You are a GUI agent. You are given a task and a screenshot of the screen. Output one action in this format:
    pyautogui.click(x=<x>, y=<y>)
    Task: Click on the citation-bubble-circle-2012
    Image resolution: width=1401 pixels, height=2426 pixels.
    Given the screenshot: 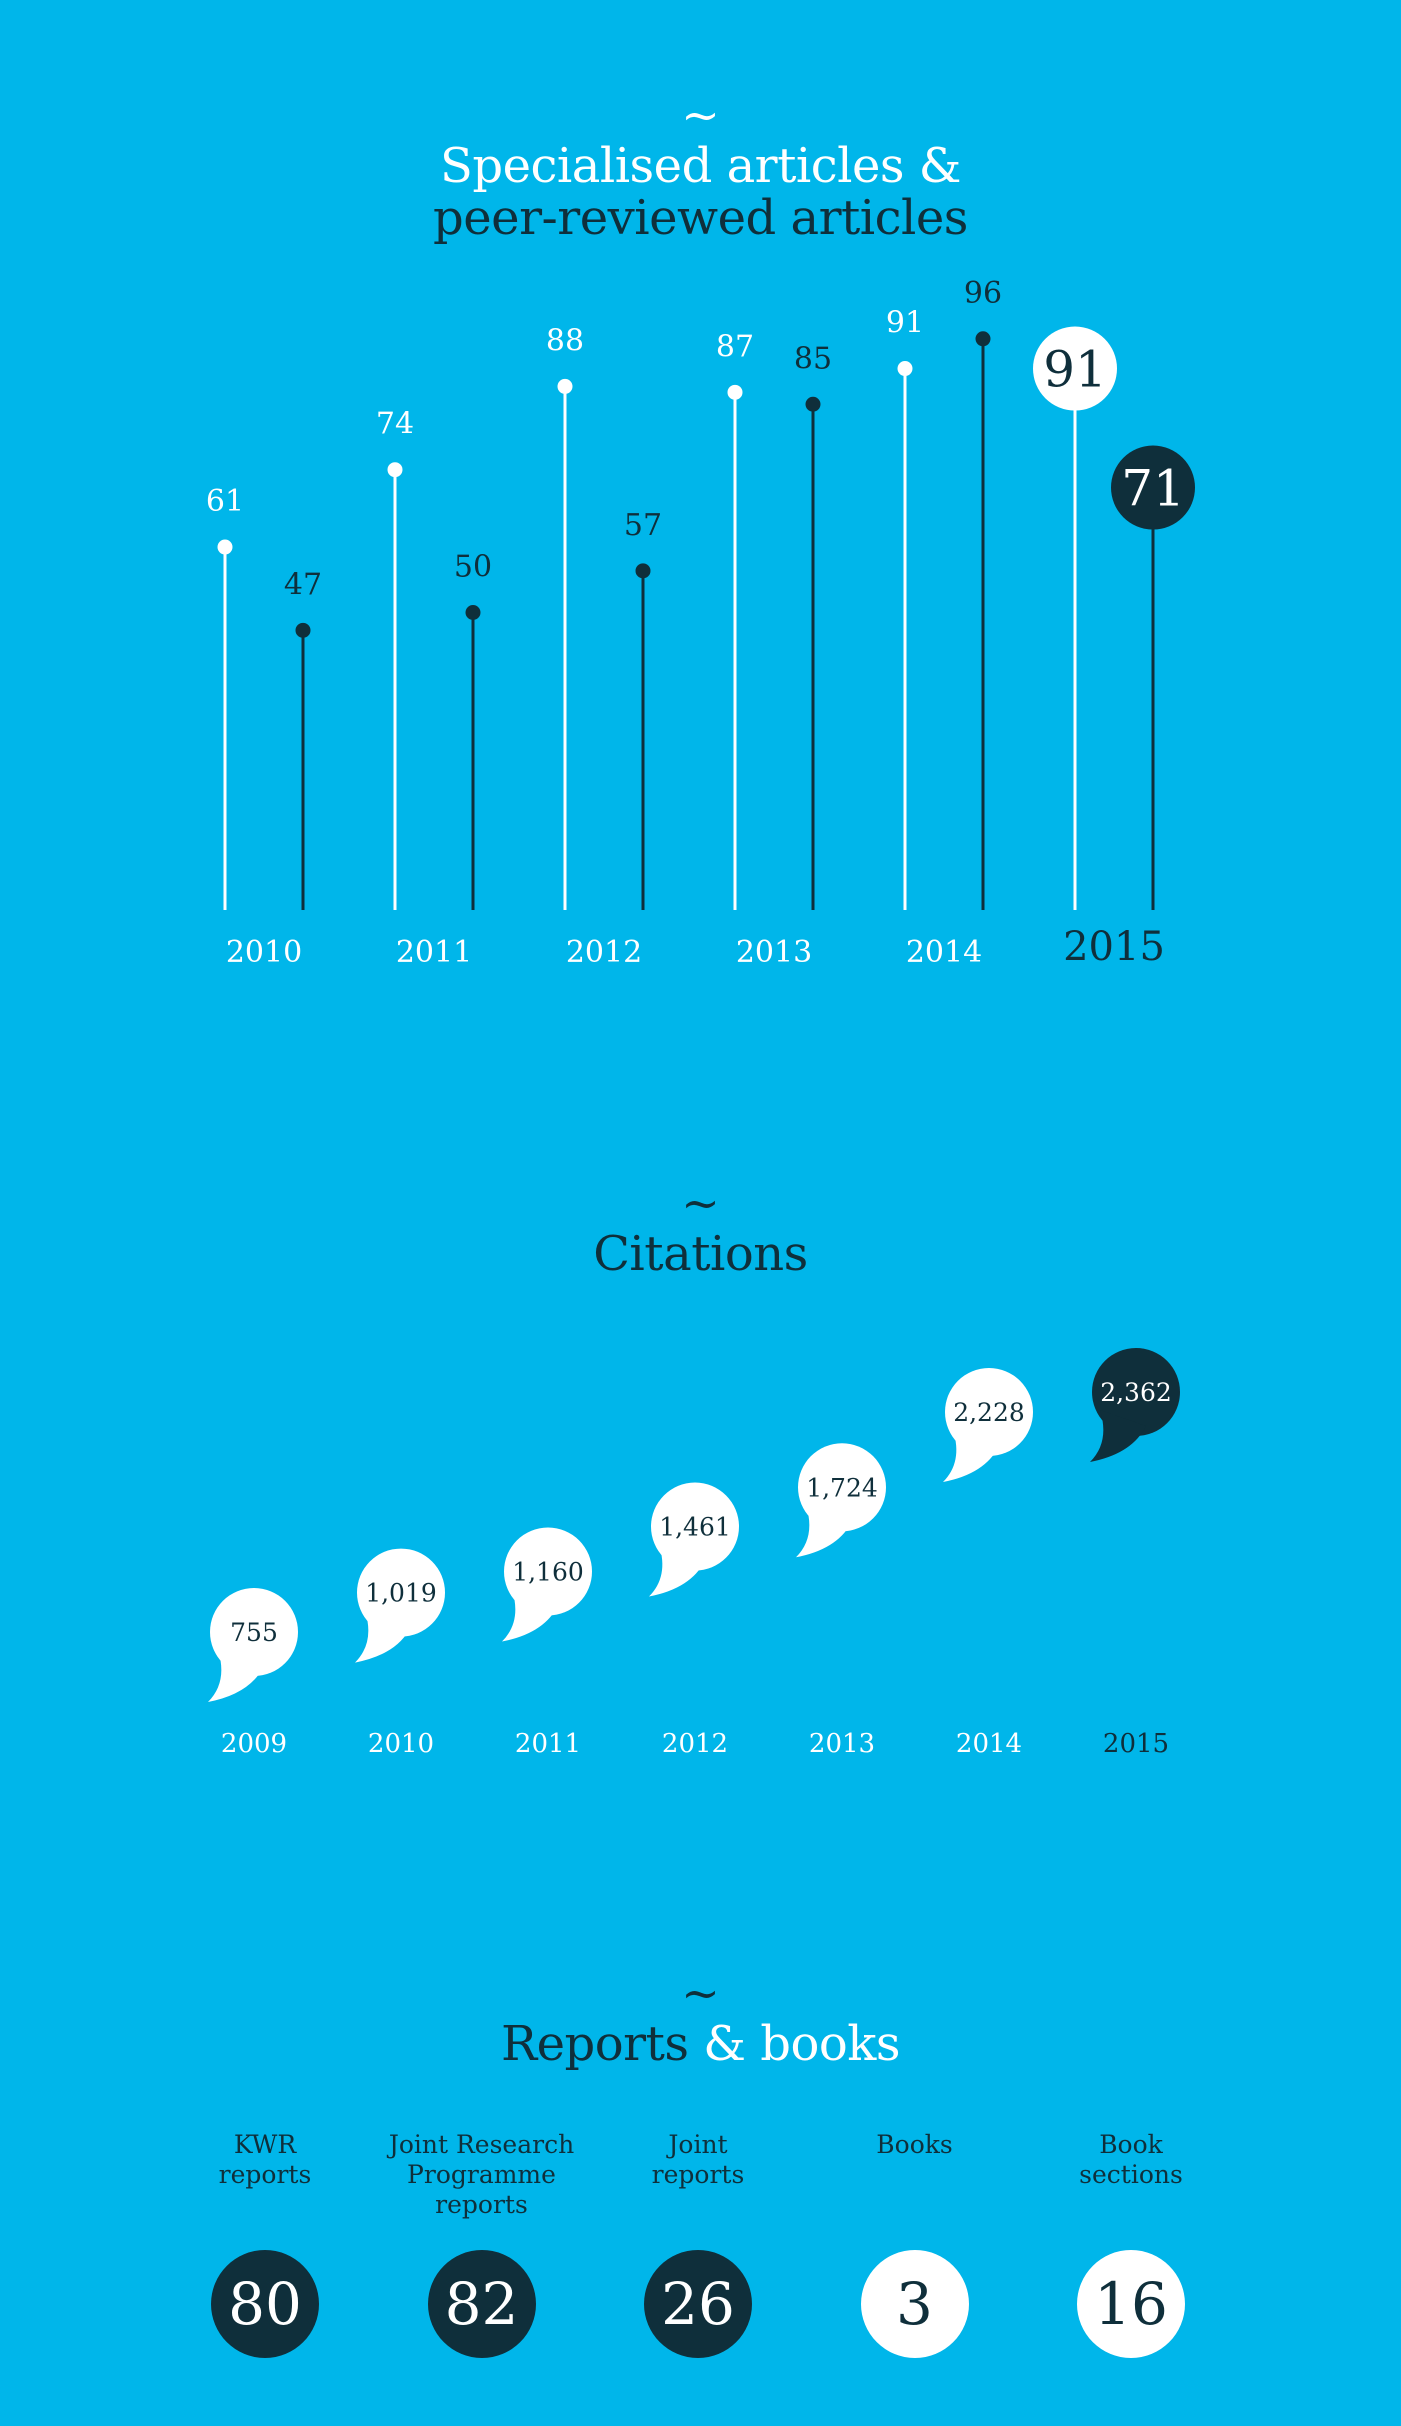 What is the action you would take?
    pyautogui.click(x=695, y=1526)
    